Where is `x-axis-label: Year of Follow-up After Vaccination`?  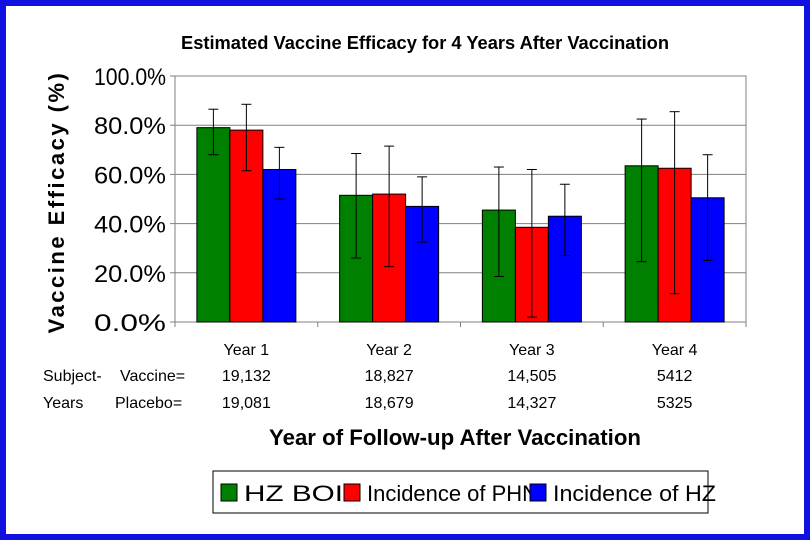 x-axis-label: Year of Follow-up After Vaccination is located at coordinates (455, 437).